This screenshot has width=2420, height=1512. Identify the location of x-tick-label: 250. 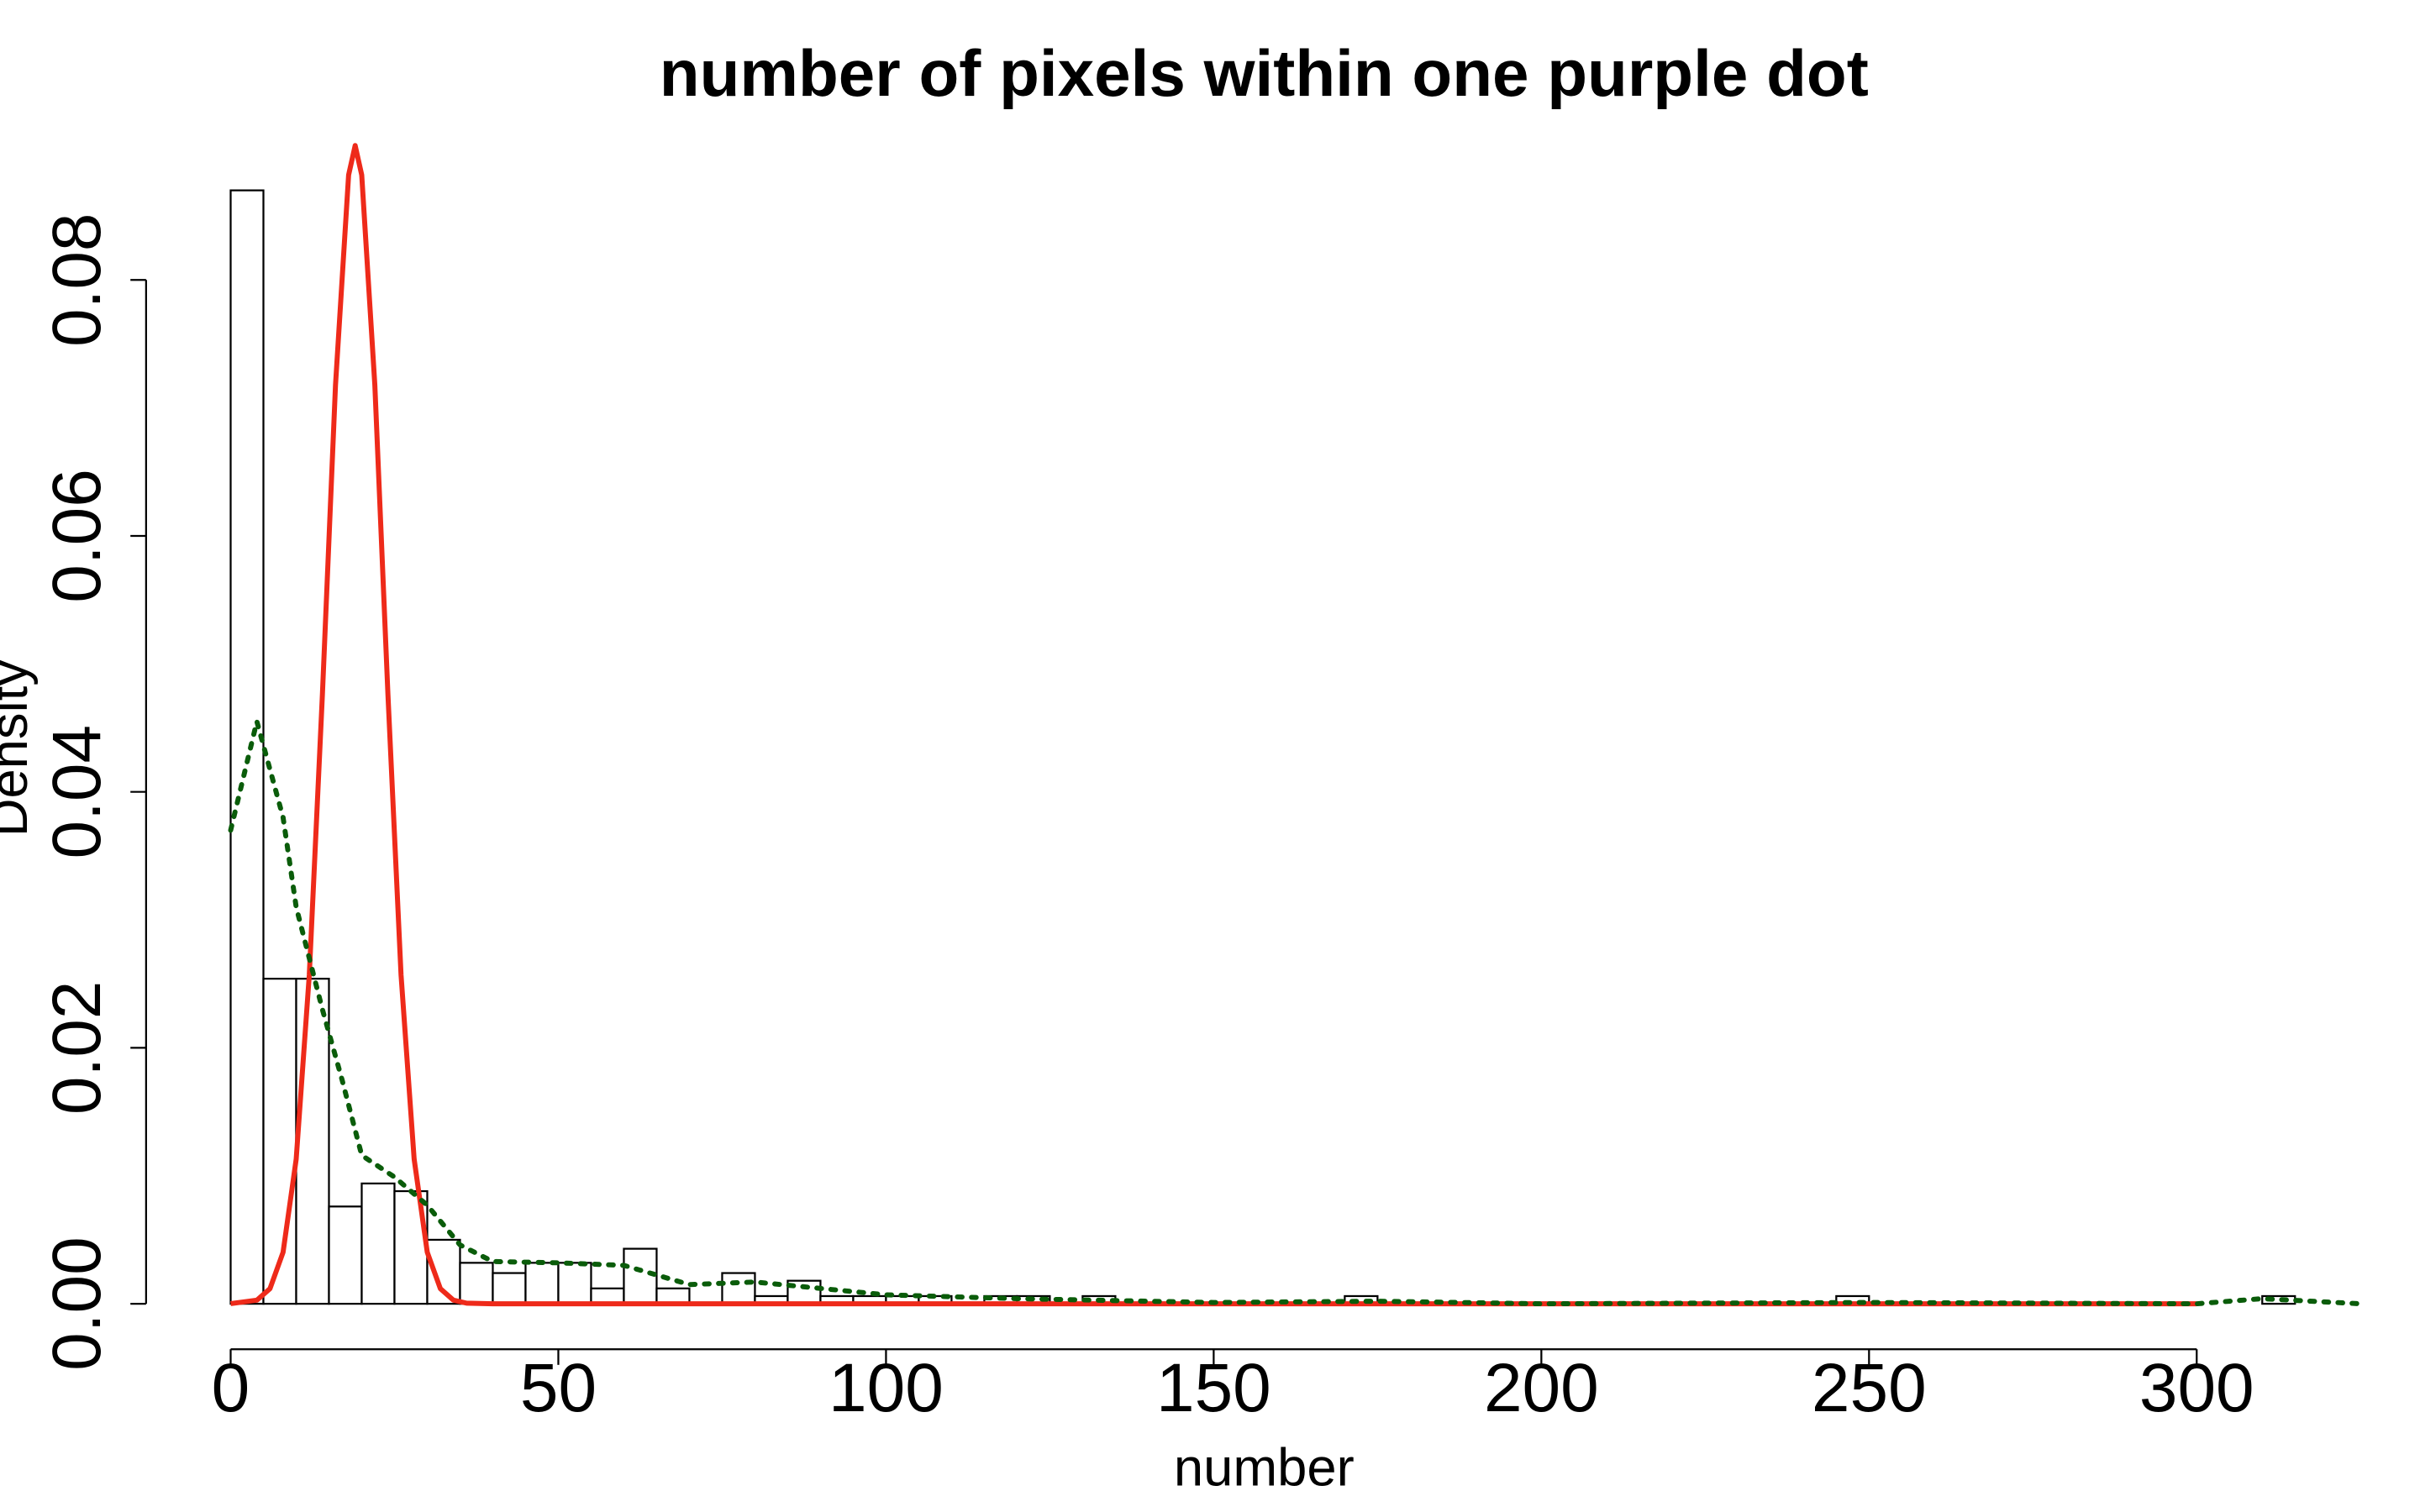
(1869, 1388).